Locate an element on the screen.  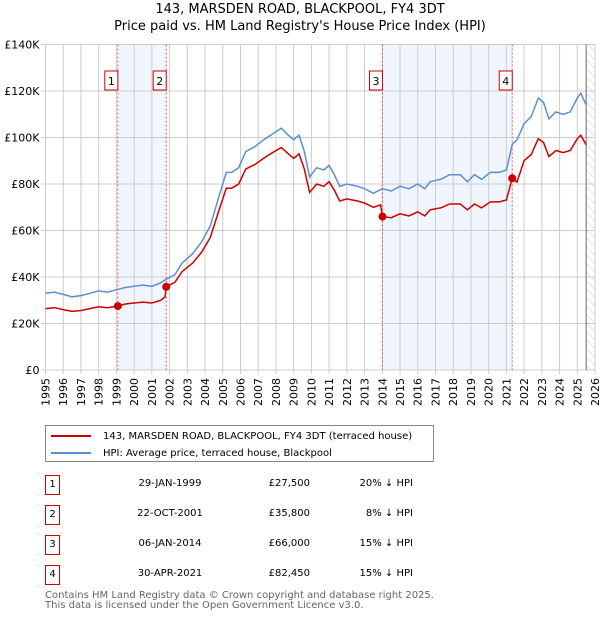
x-tick-label: 2017 is located at coordinates (435, 392).